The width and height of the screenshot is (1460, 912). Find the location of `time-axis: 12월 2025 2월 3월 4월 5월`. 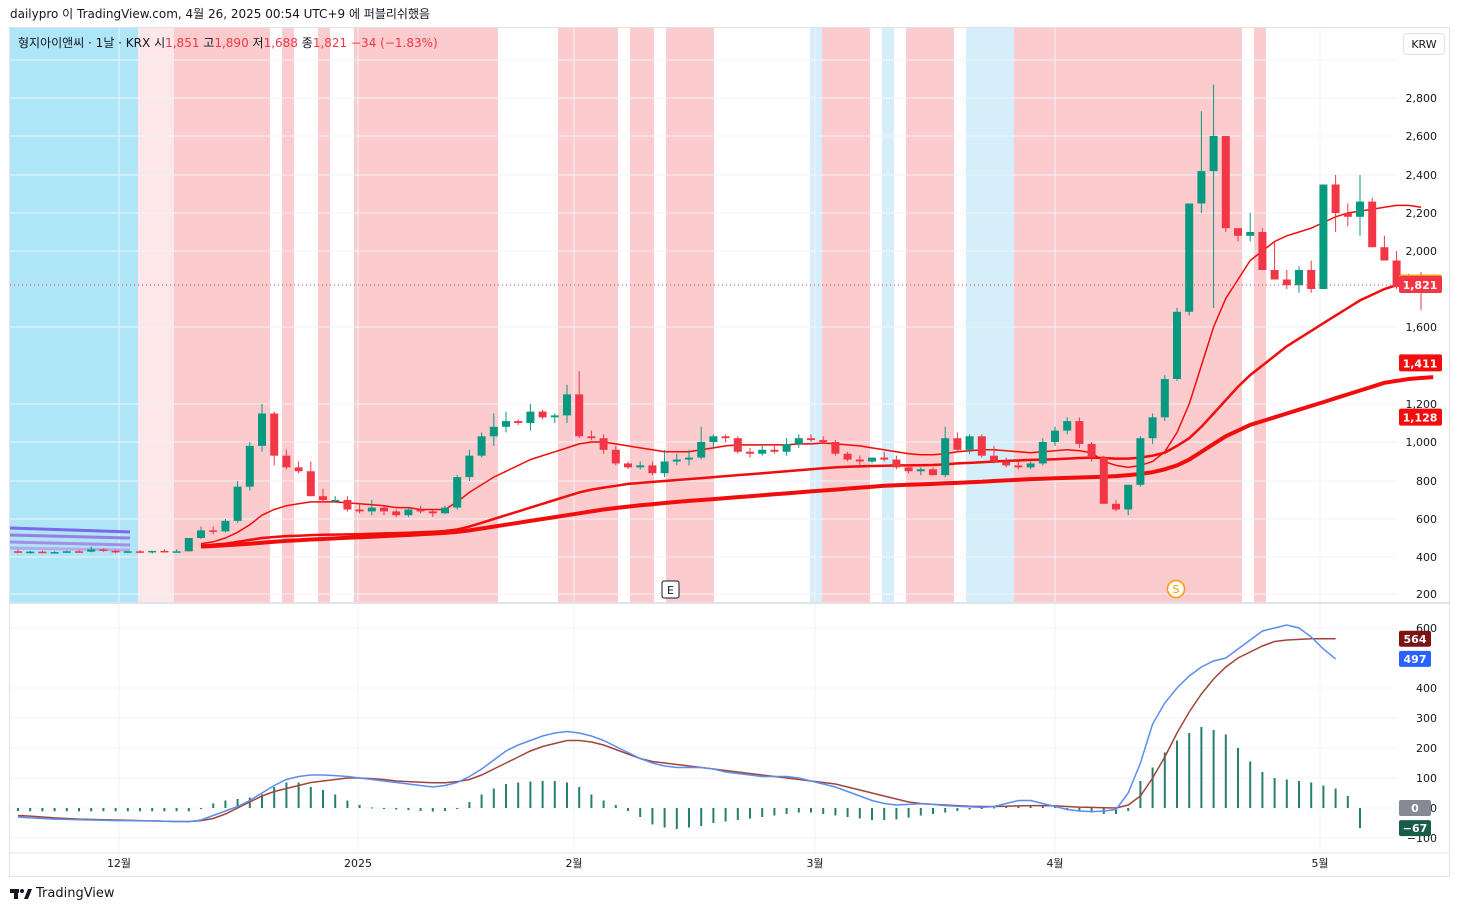

time-axis: 12월 2025 2월 3월 4월 5월 is located at coordinates (718, 863).